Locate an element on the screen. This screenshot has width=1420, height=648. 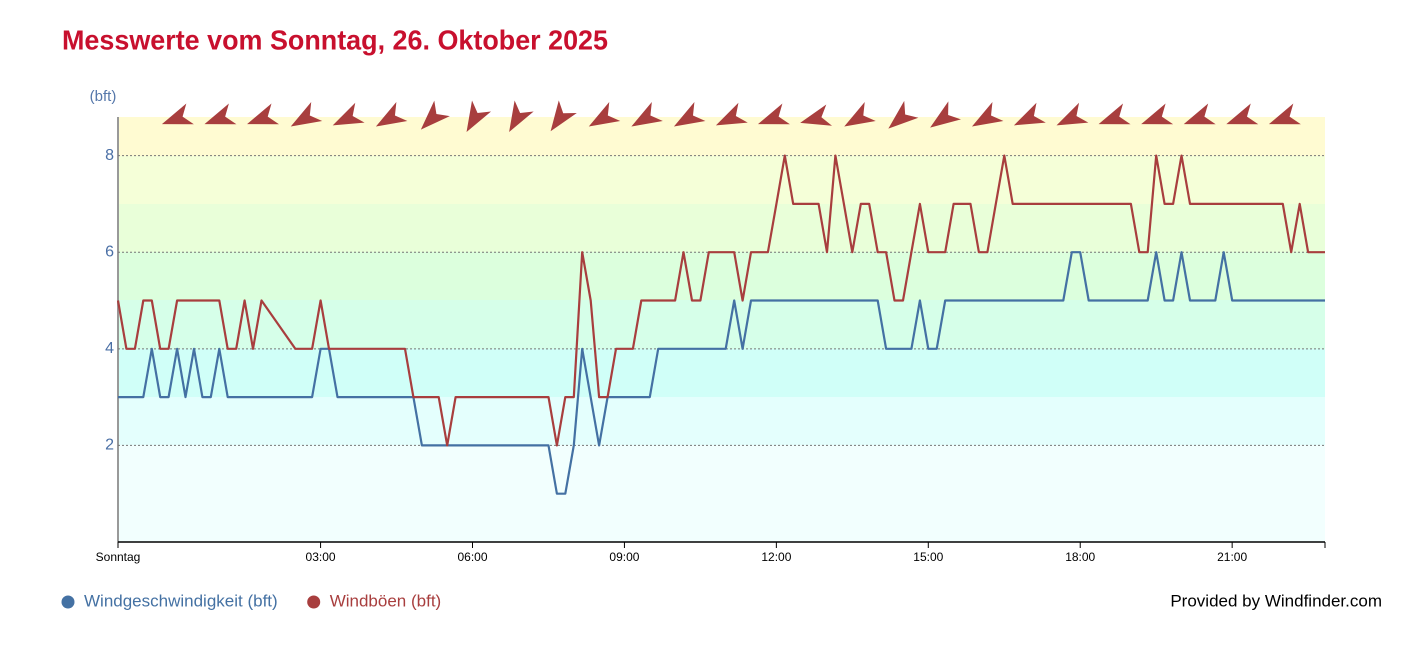
y-tick-label: 4 is located at coordinates (109, 348).